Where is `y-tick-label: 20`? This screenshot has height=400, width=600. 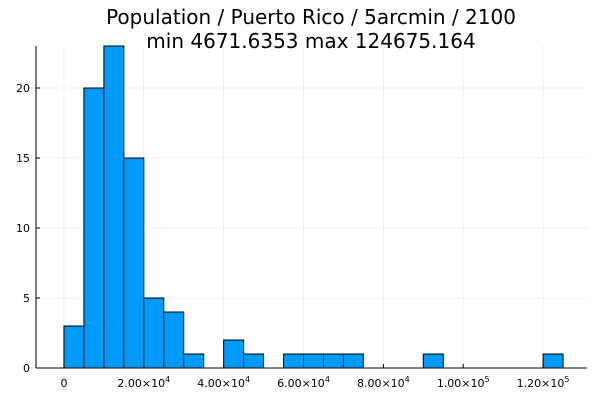
y-tick-label: 20 is located at coordinates (23, 88).